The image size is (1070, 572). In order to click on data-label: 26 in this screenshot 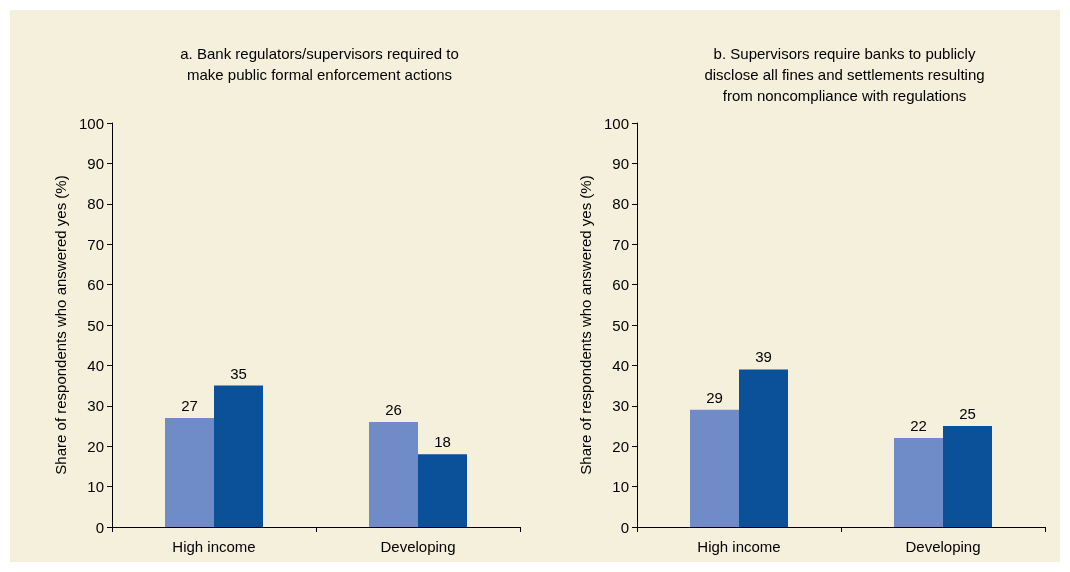, I will do `click(393, 409)`.